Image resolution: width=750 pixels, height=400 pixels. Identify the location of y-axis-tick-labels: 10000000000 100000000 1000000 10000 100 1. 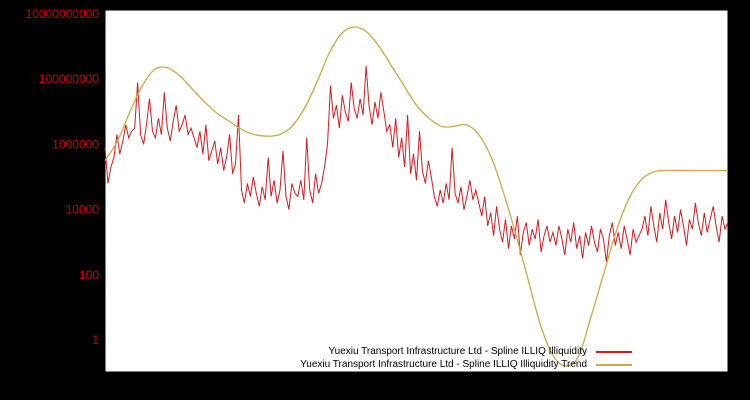
(63, 177).